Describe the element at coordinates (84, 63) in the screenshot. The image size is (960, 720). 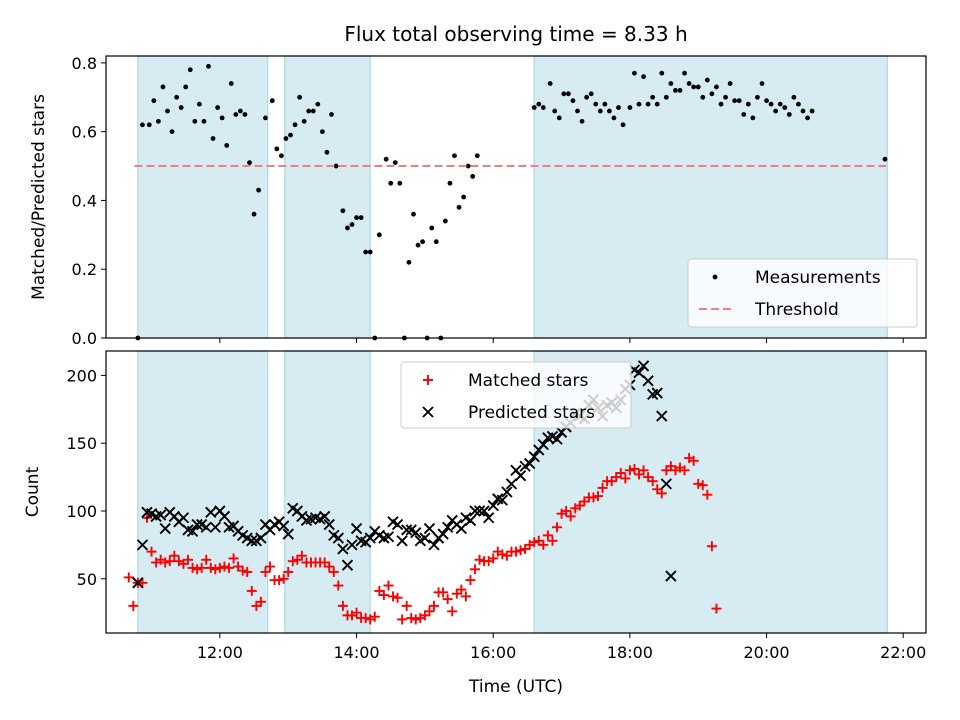
I see `ratio-panel-y-tick-label: 0.8` at that location.